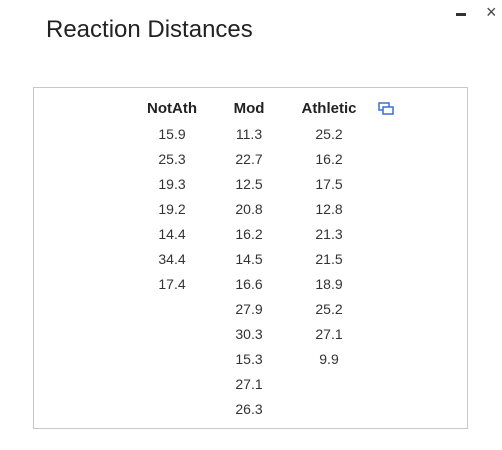  I want to click on column-header-mod: Mod, so click(249, 108).